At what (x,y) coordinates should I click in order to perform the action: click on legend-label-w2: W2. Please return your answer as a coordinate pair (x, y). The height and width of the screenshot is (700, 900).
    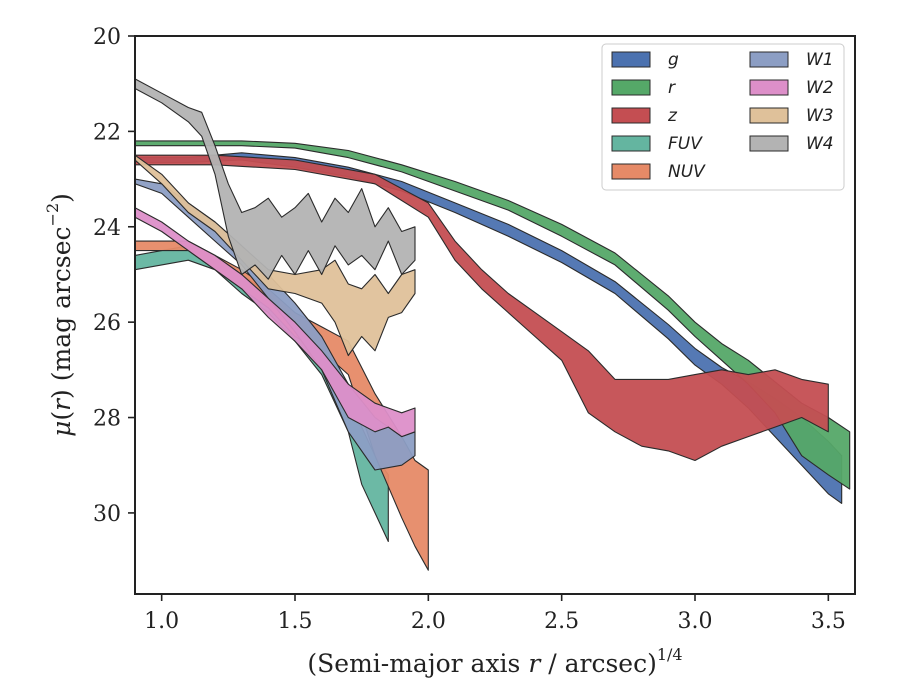
    Looking at the image, I should click on (820, 88).